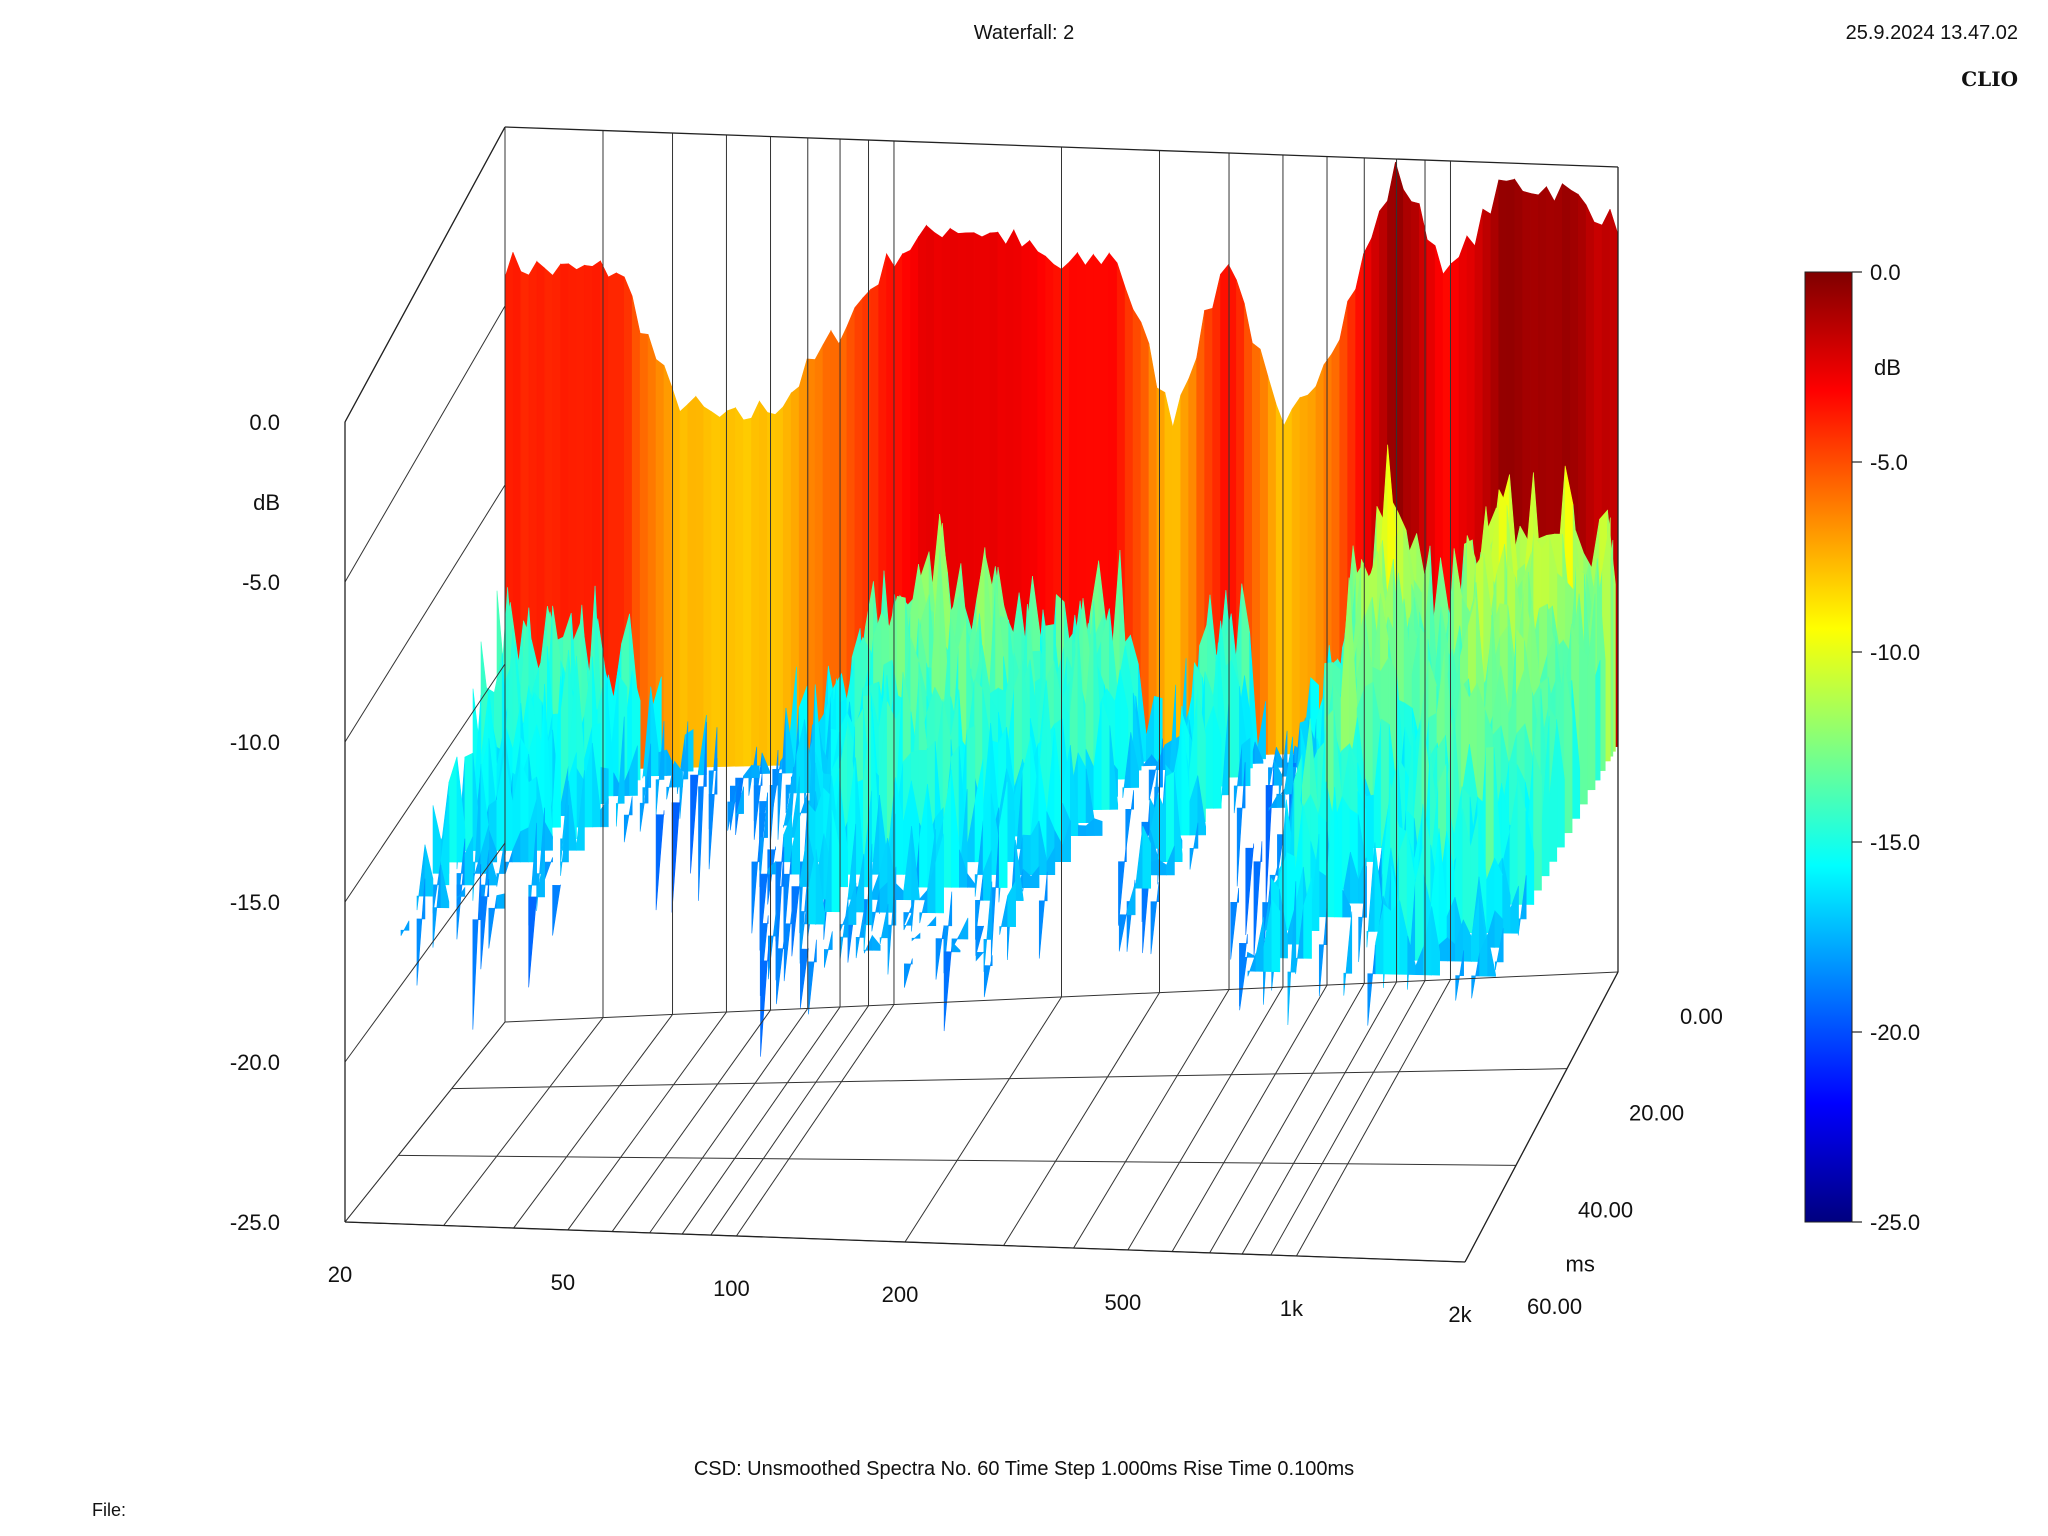 The width and height of the screenshot is (2048, 1536). I want to click on chart-title: Waterfall: 2, so click(1024, 33).